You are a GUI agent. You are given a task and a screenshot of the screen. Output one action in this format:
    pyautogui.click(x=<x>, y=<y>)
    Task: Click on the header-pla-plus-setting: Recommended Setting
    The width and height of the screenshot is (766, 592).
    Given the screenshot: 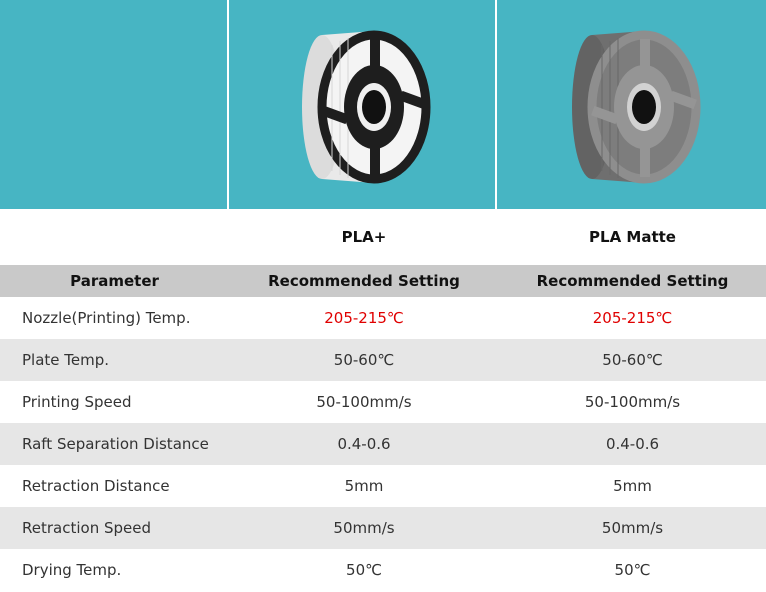 What is the action you would take?
    pyautogui.click(x=364, y=281)
    